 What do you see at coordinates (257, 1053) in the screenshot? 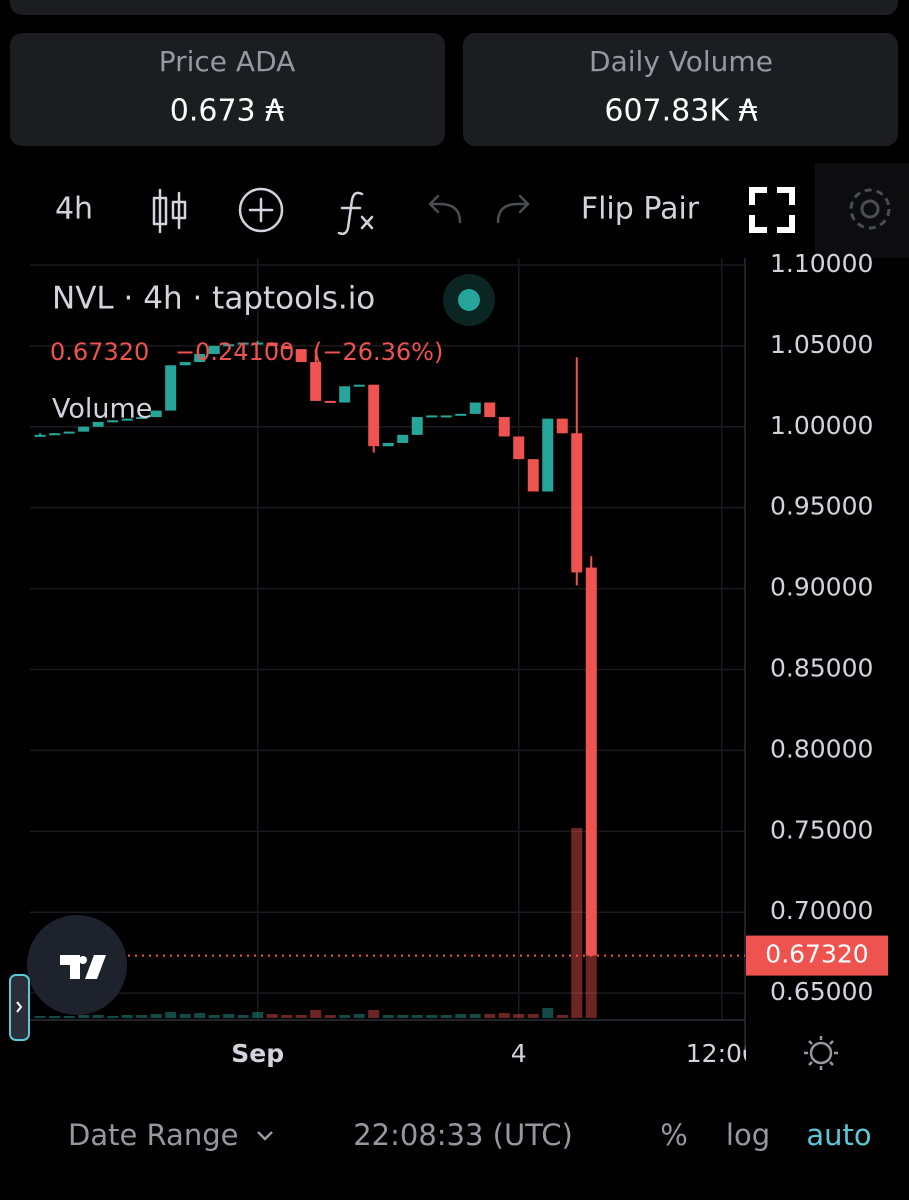
I see `x-tick-label: Sep` at bounding box center [257, 1053].